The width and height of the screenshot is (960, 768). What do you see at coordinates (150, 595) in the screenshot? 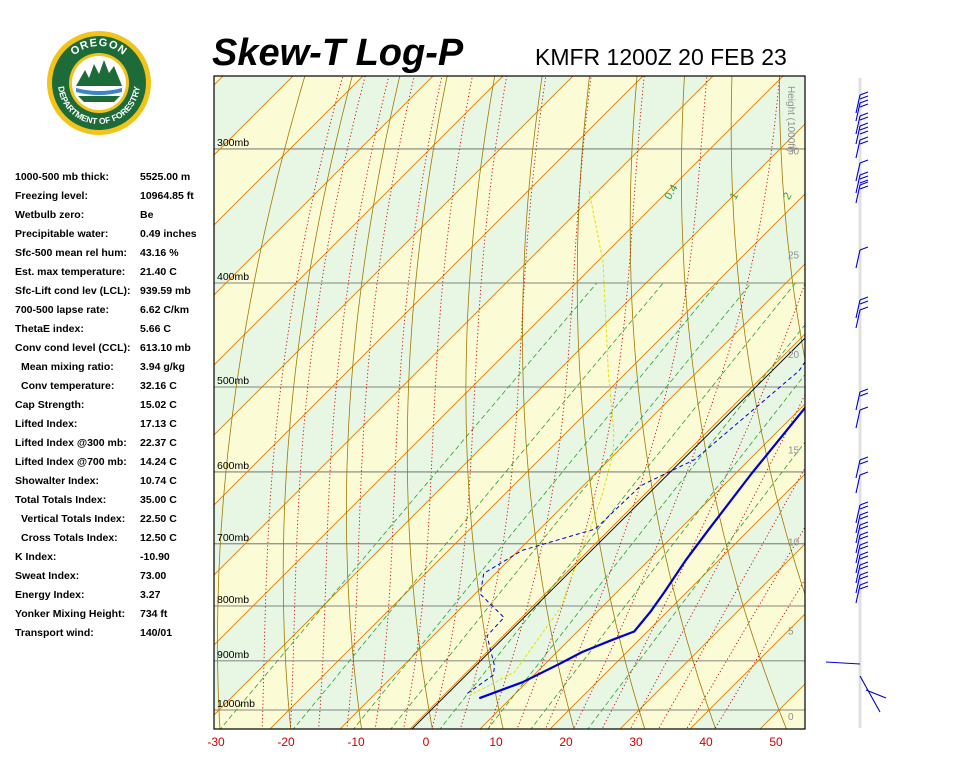
I see `index-value: 3.27` at bounding box center [150, 595].